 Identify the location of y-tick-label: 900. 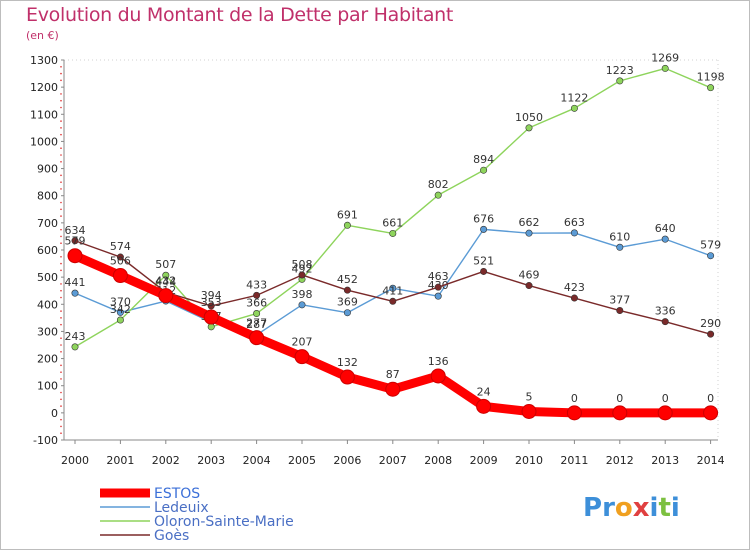
(47, 169).